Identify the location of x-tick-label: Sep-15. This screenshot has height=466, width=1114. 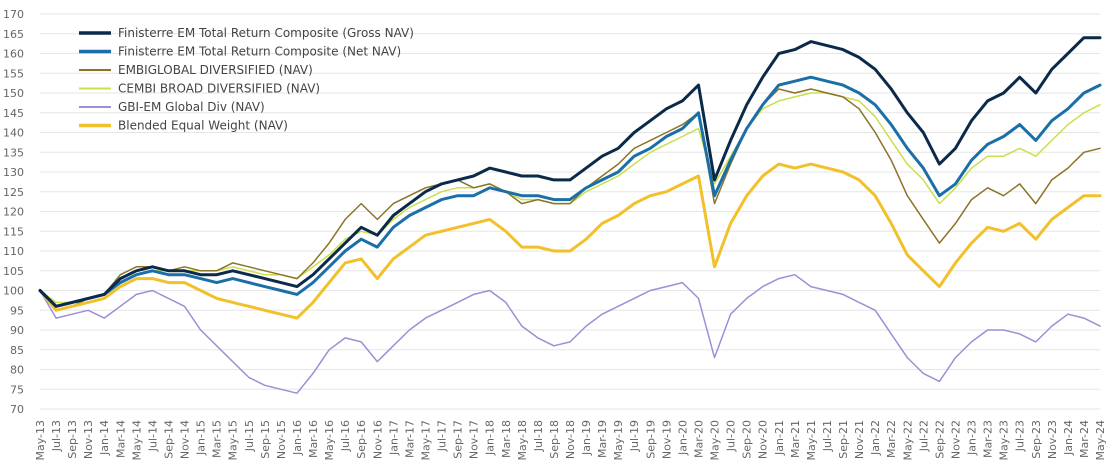
(265, 439).